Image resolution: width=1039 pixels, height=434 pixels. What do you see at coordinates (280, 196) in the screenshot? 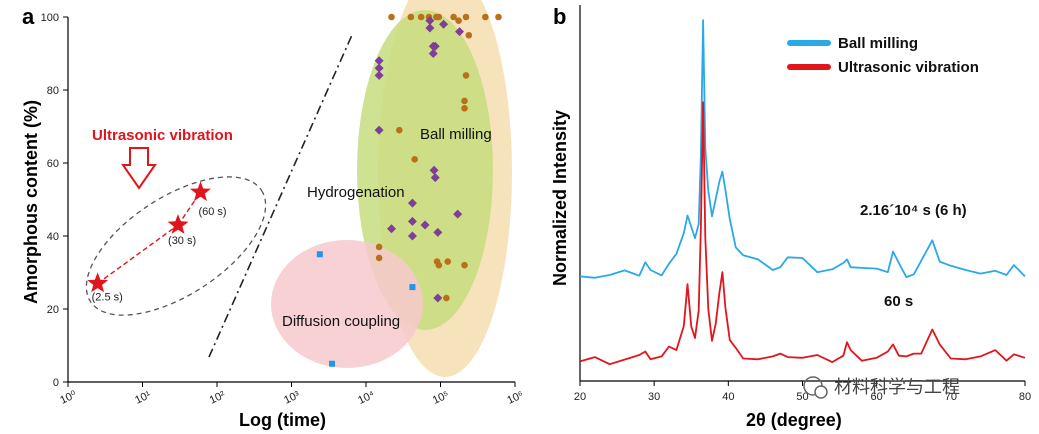
I see `divider-line` at bounding box center [280, 196].